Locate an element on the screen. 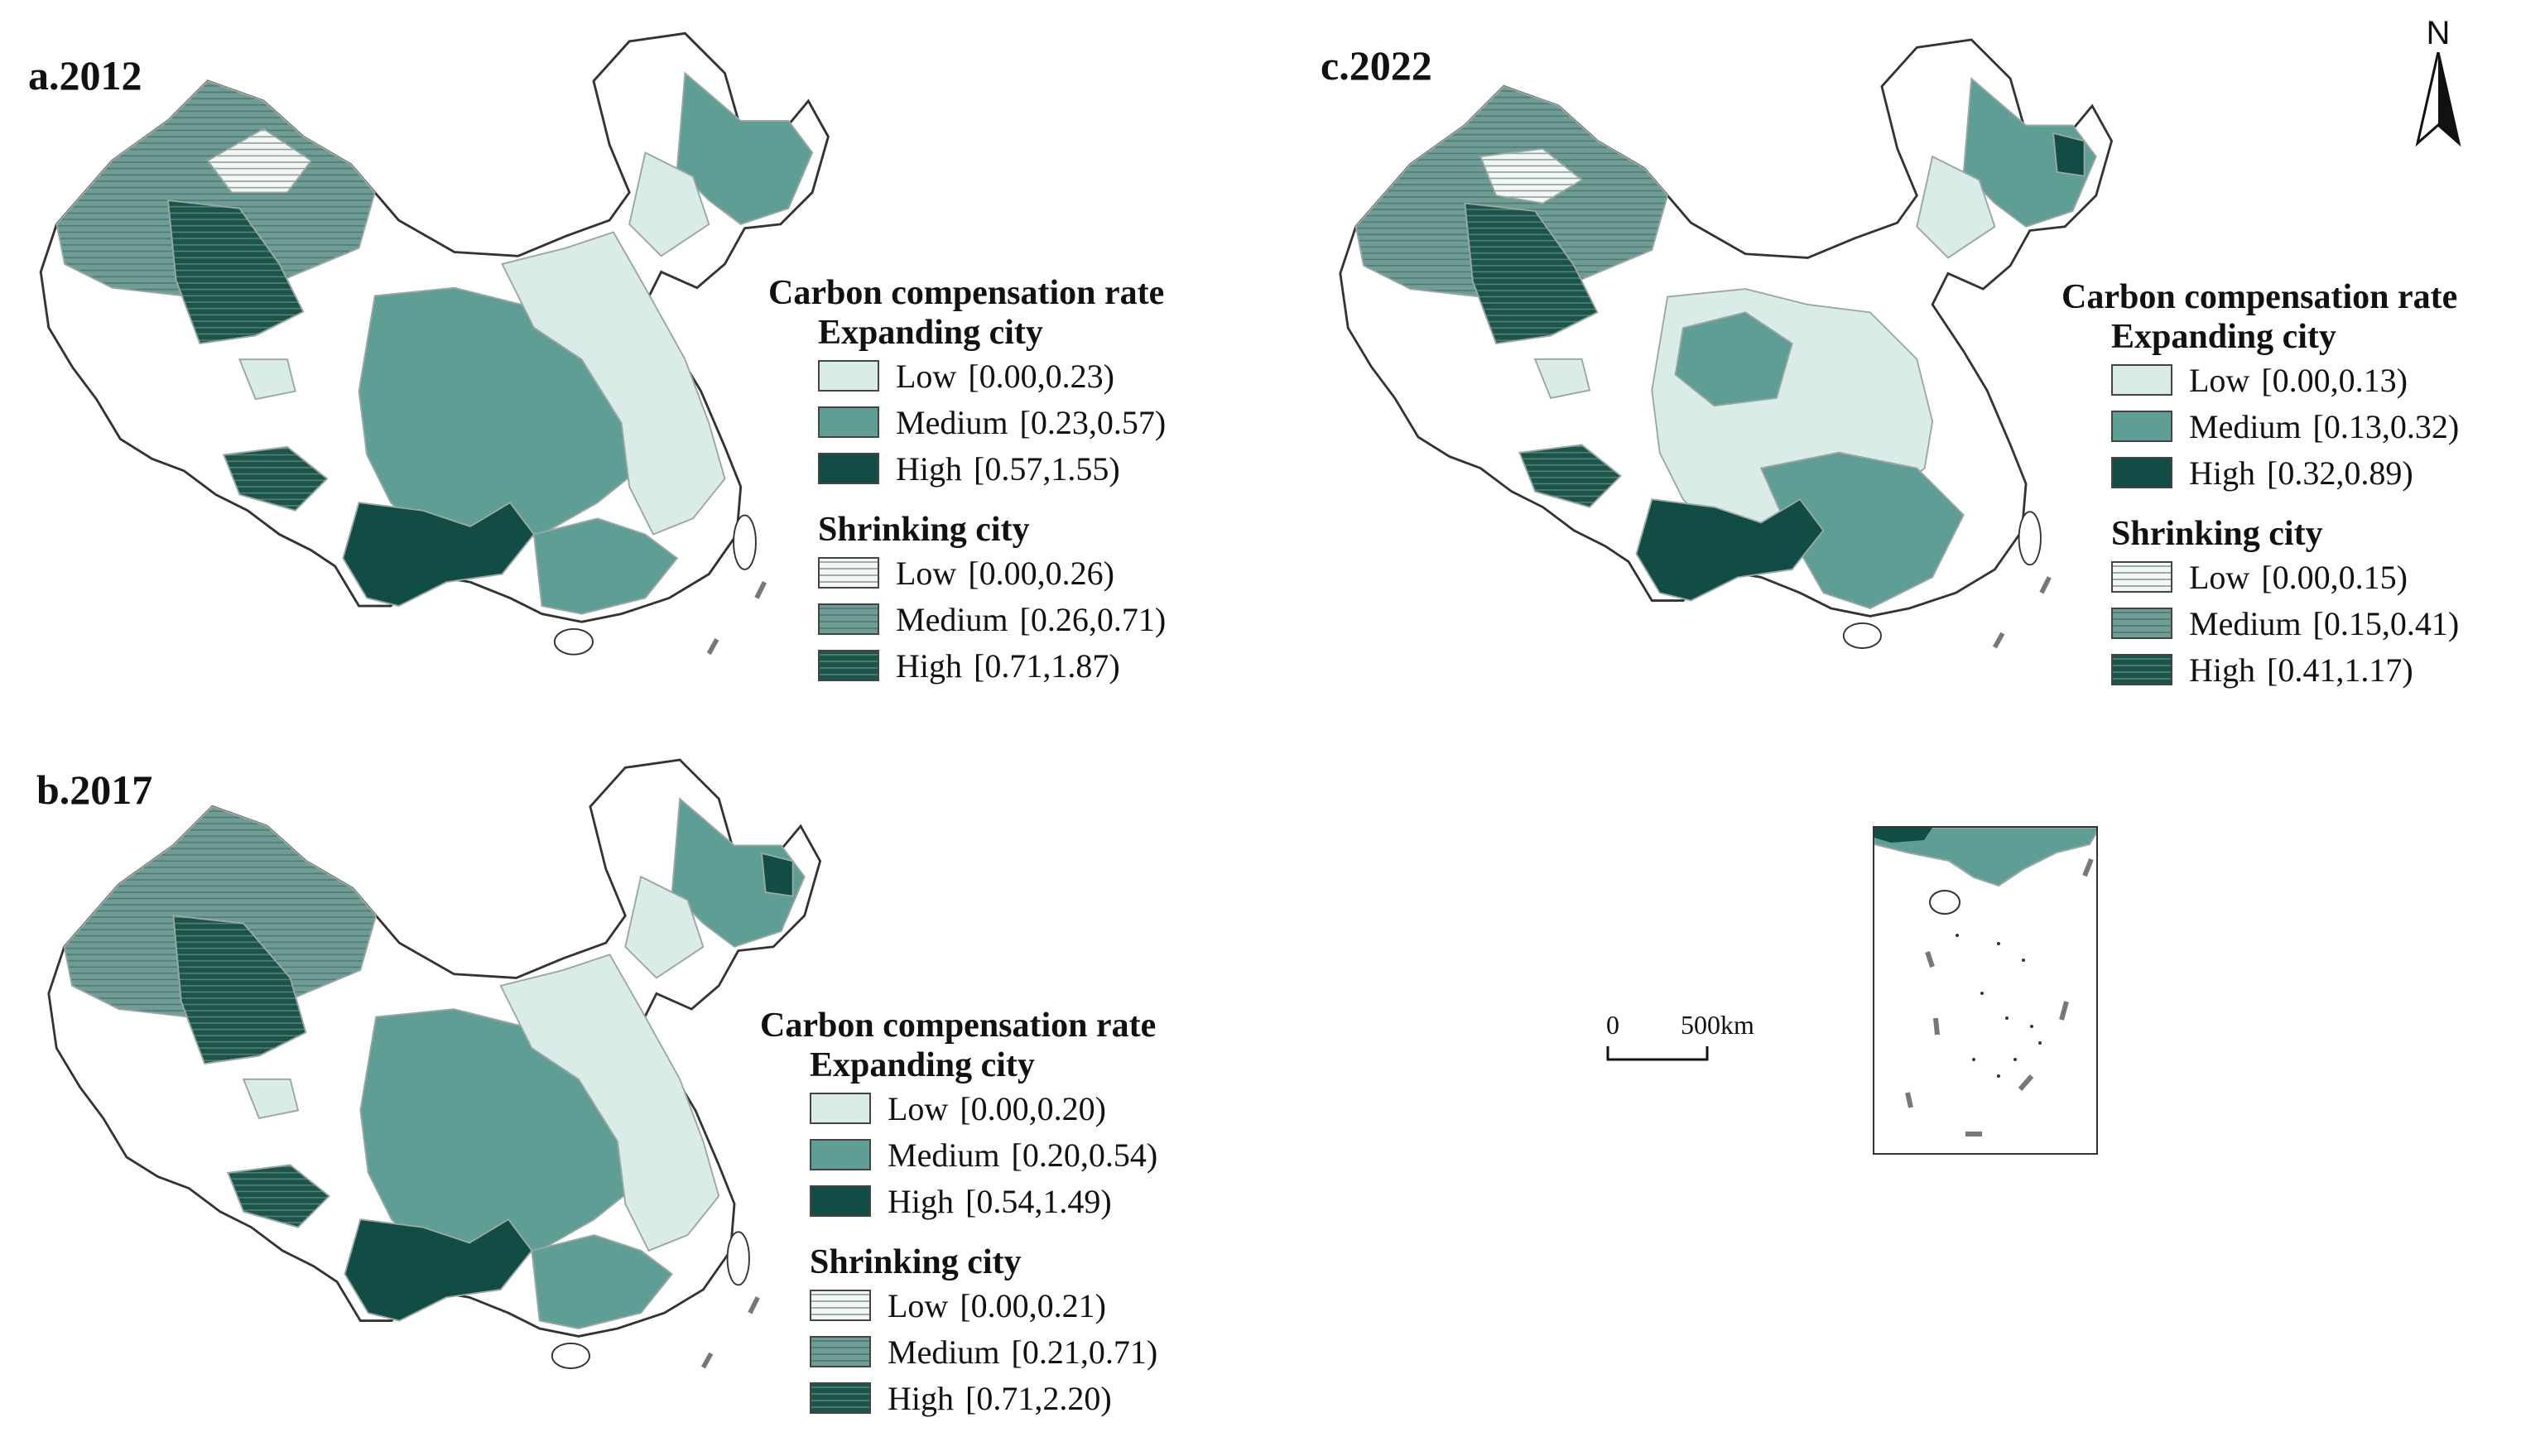  legend-range: [0.71,2.20) is located at coordinates (1038, 1398).